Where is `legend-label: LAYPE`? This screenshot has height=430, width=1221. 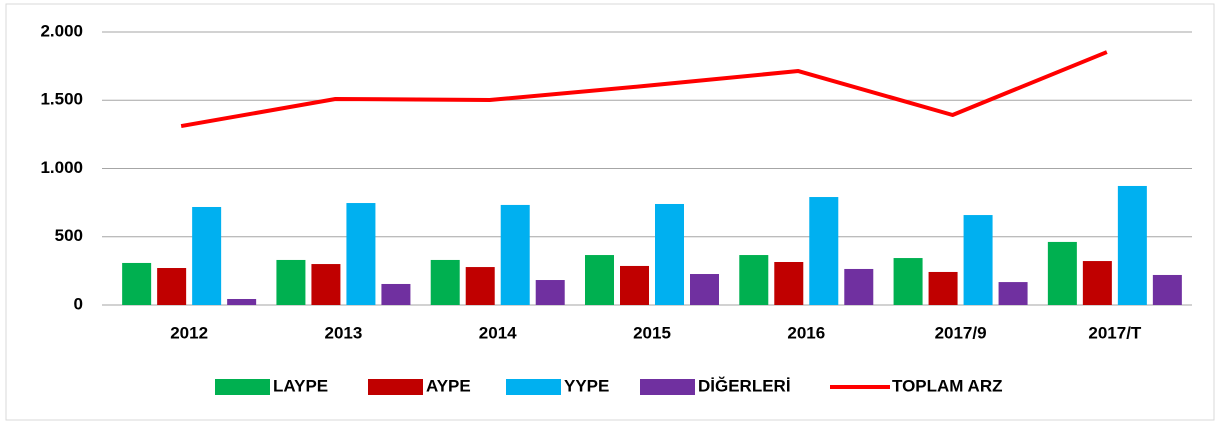
legend-label: LAYPE is located at coordinates (300, 385).